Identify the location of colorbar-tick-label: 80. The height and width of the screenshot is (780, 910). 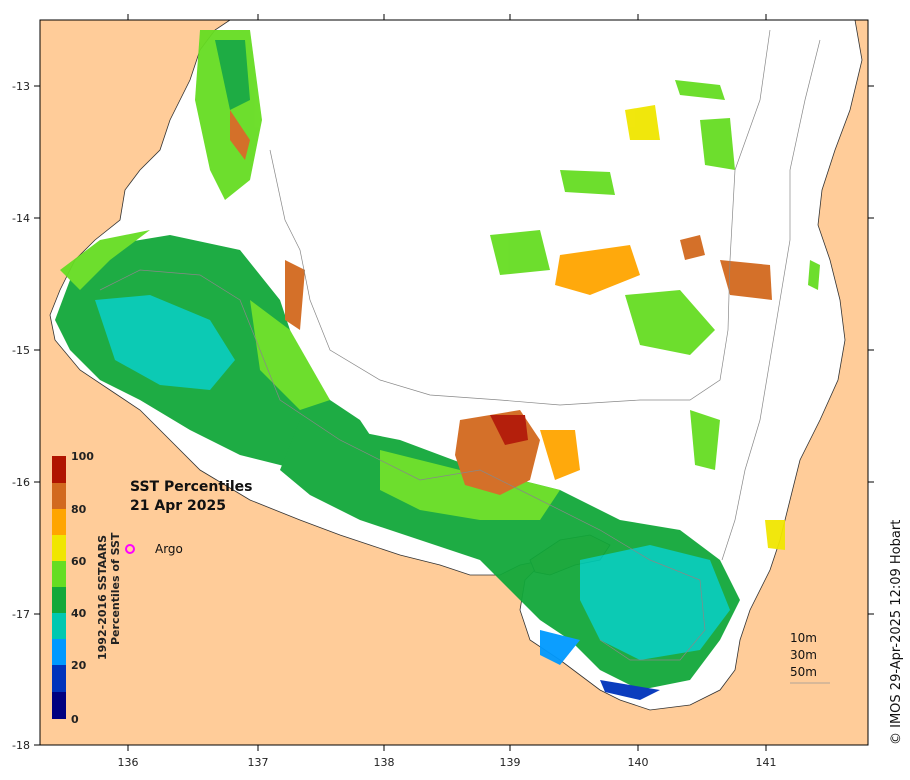
(79, 509).